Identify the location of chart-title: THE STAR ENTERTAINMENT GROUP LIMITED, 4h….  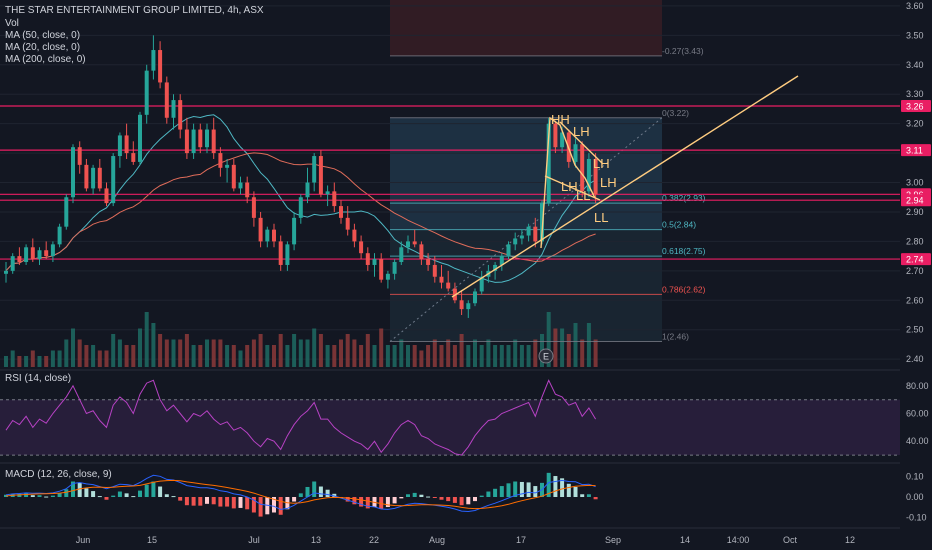
(134, 10).